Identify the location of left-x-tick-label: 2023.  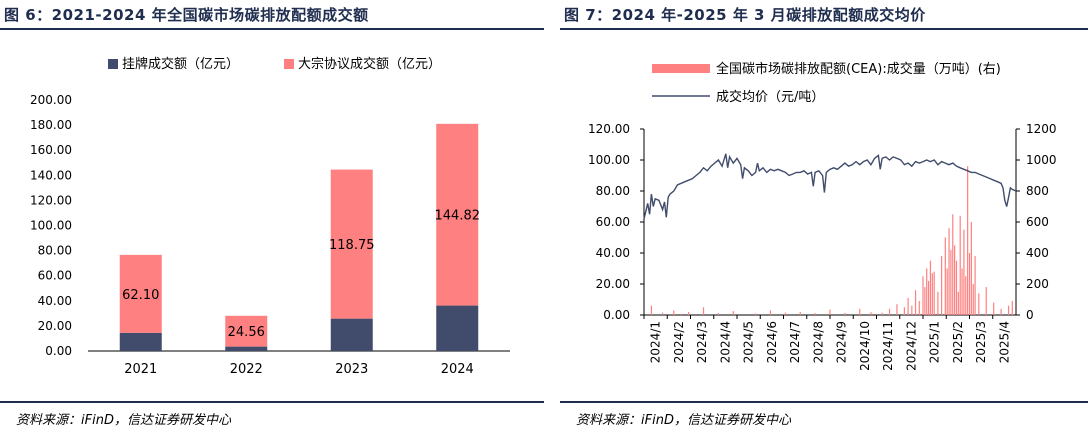
(351, 369).